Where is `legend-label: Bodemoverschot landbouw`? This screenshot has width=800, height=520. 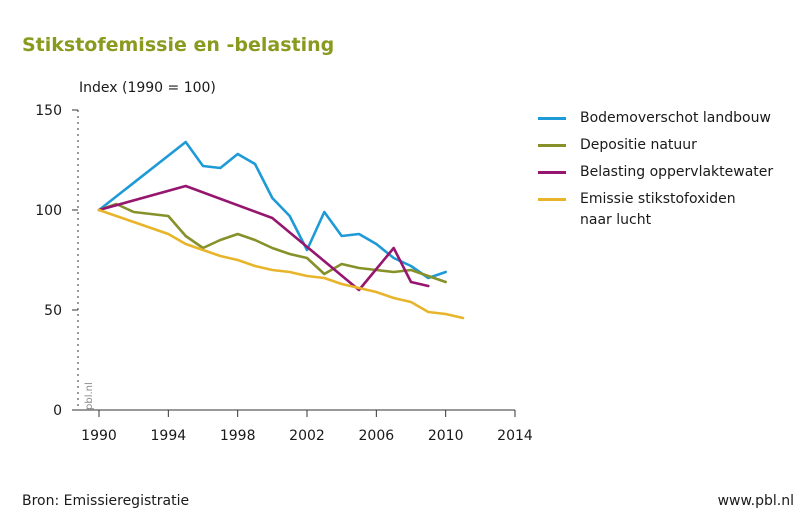 legend-label: Bodemoverschot landbouw is located at coordinates (675, 118).